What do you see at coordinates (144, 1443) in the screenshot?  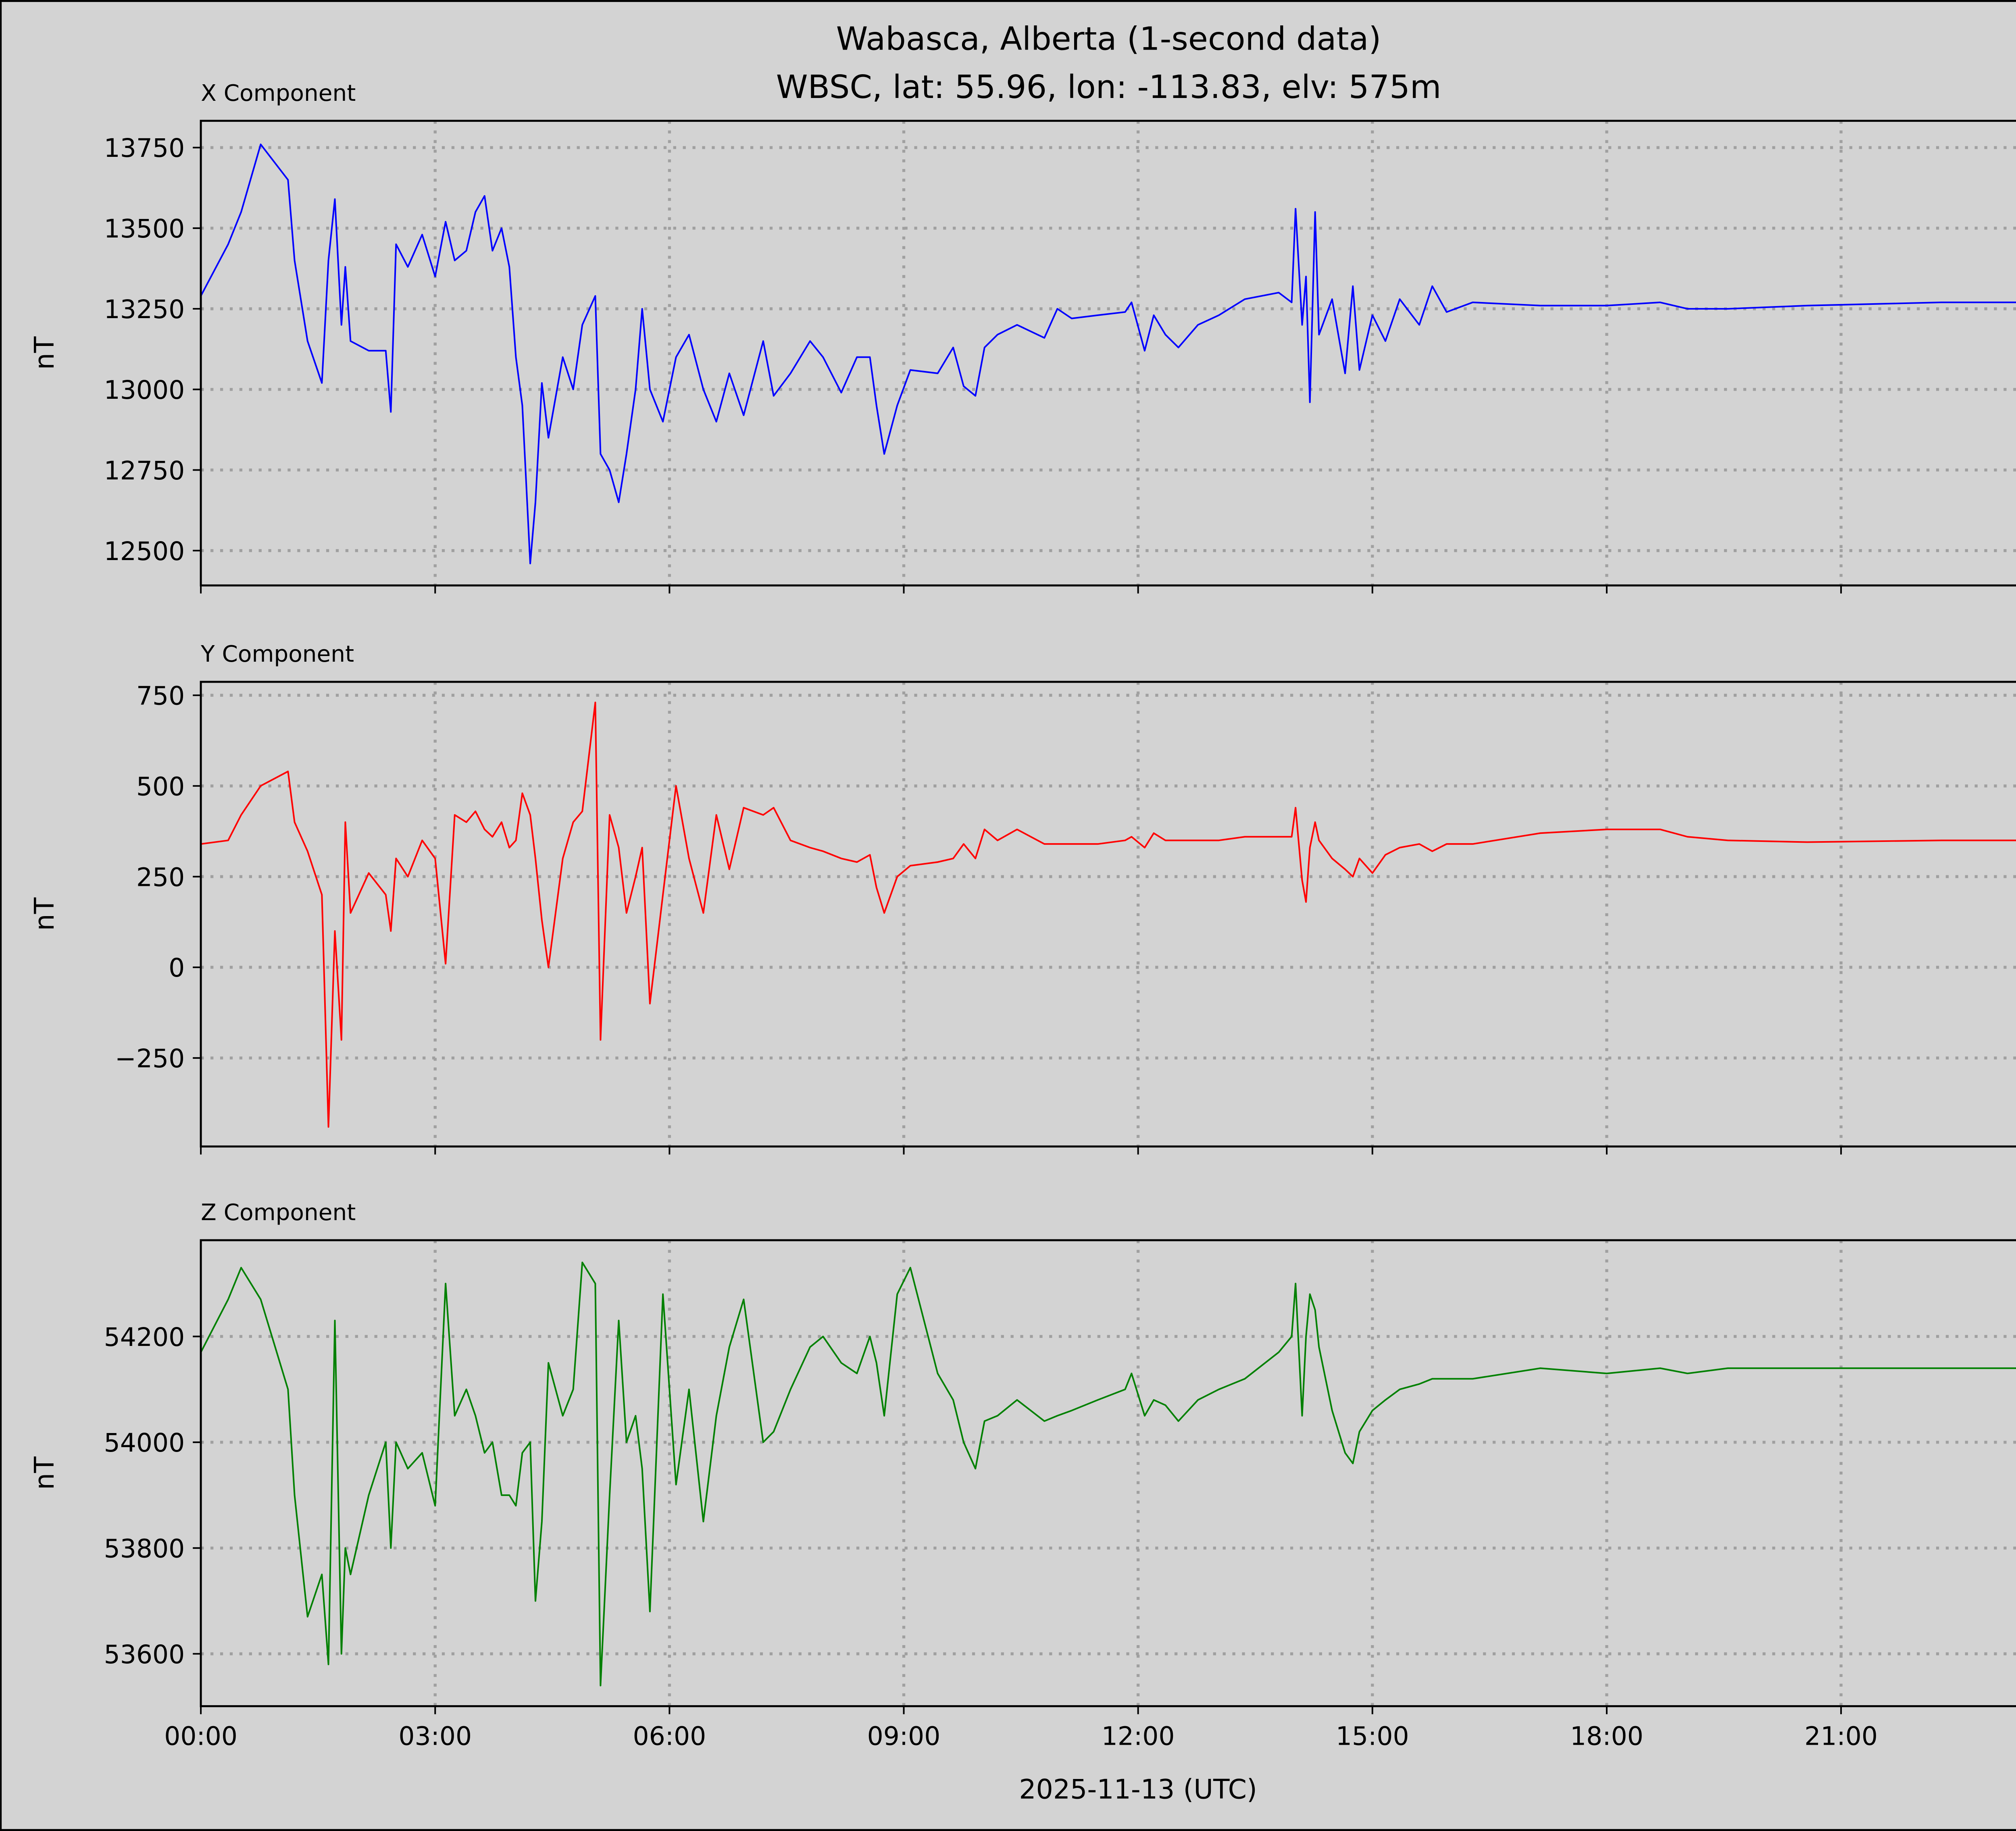 I see `y-tick-label: 54000` at bounding box center [144, 1443].